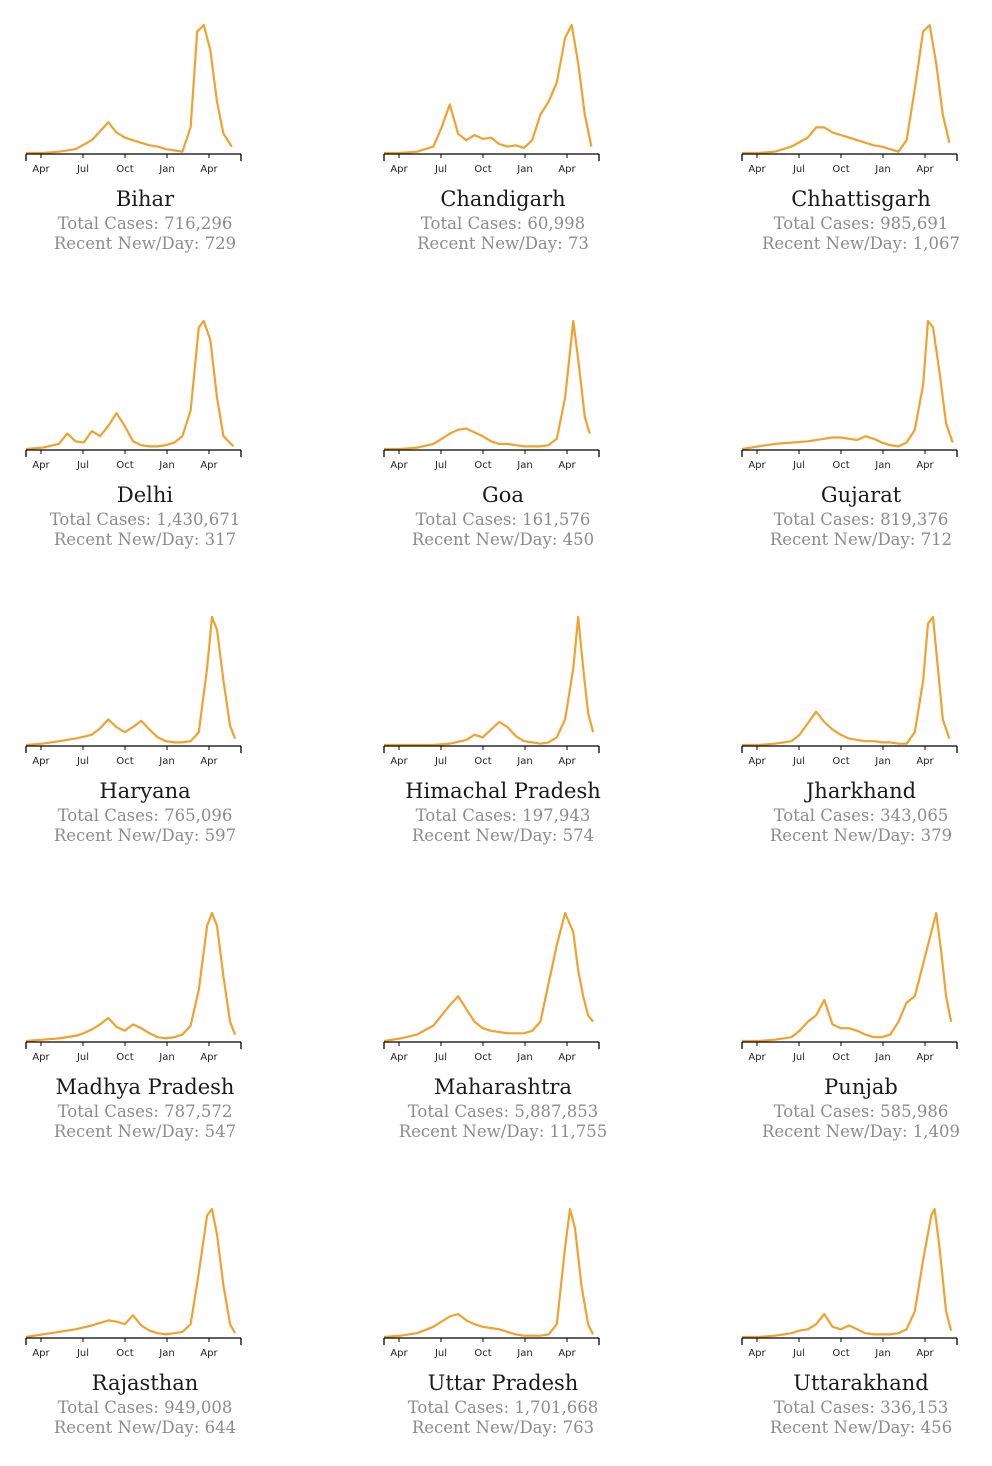 Image resolution: width=992 pixels, height=1466 pixels. I want to click on total-cases-label: Total Cases: 1,701,668, so click(503, 1407).